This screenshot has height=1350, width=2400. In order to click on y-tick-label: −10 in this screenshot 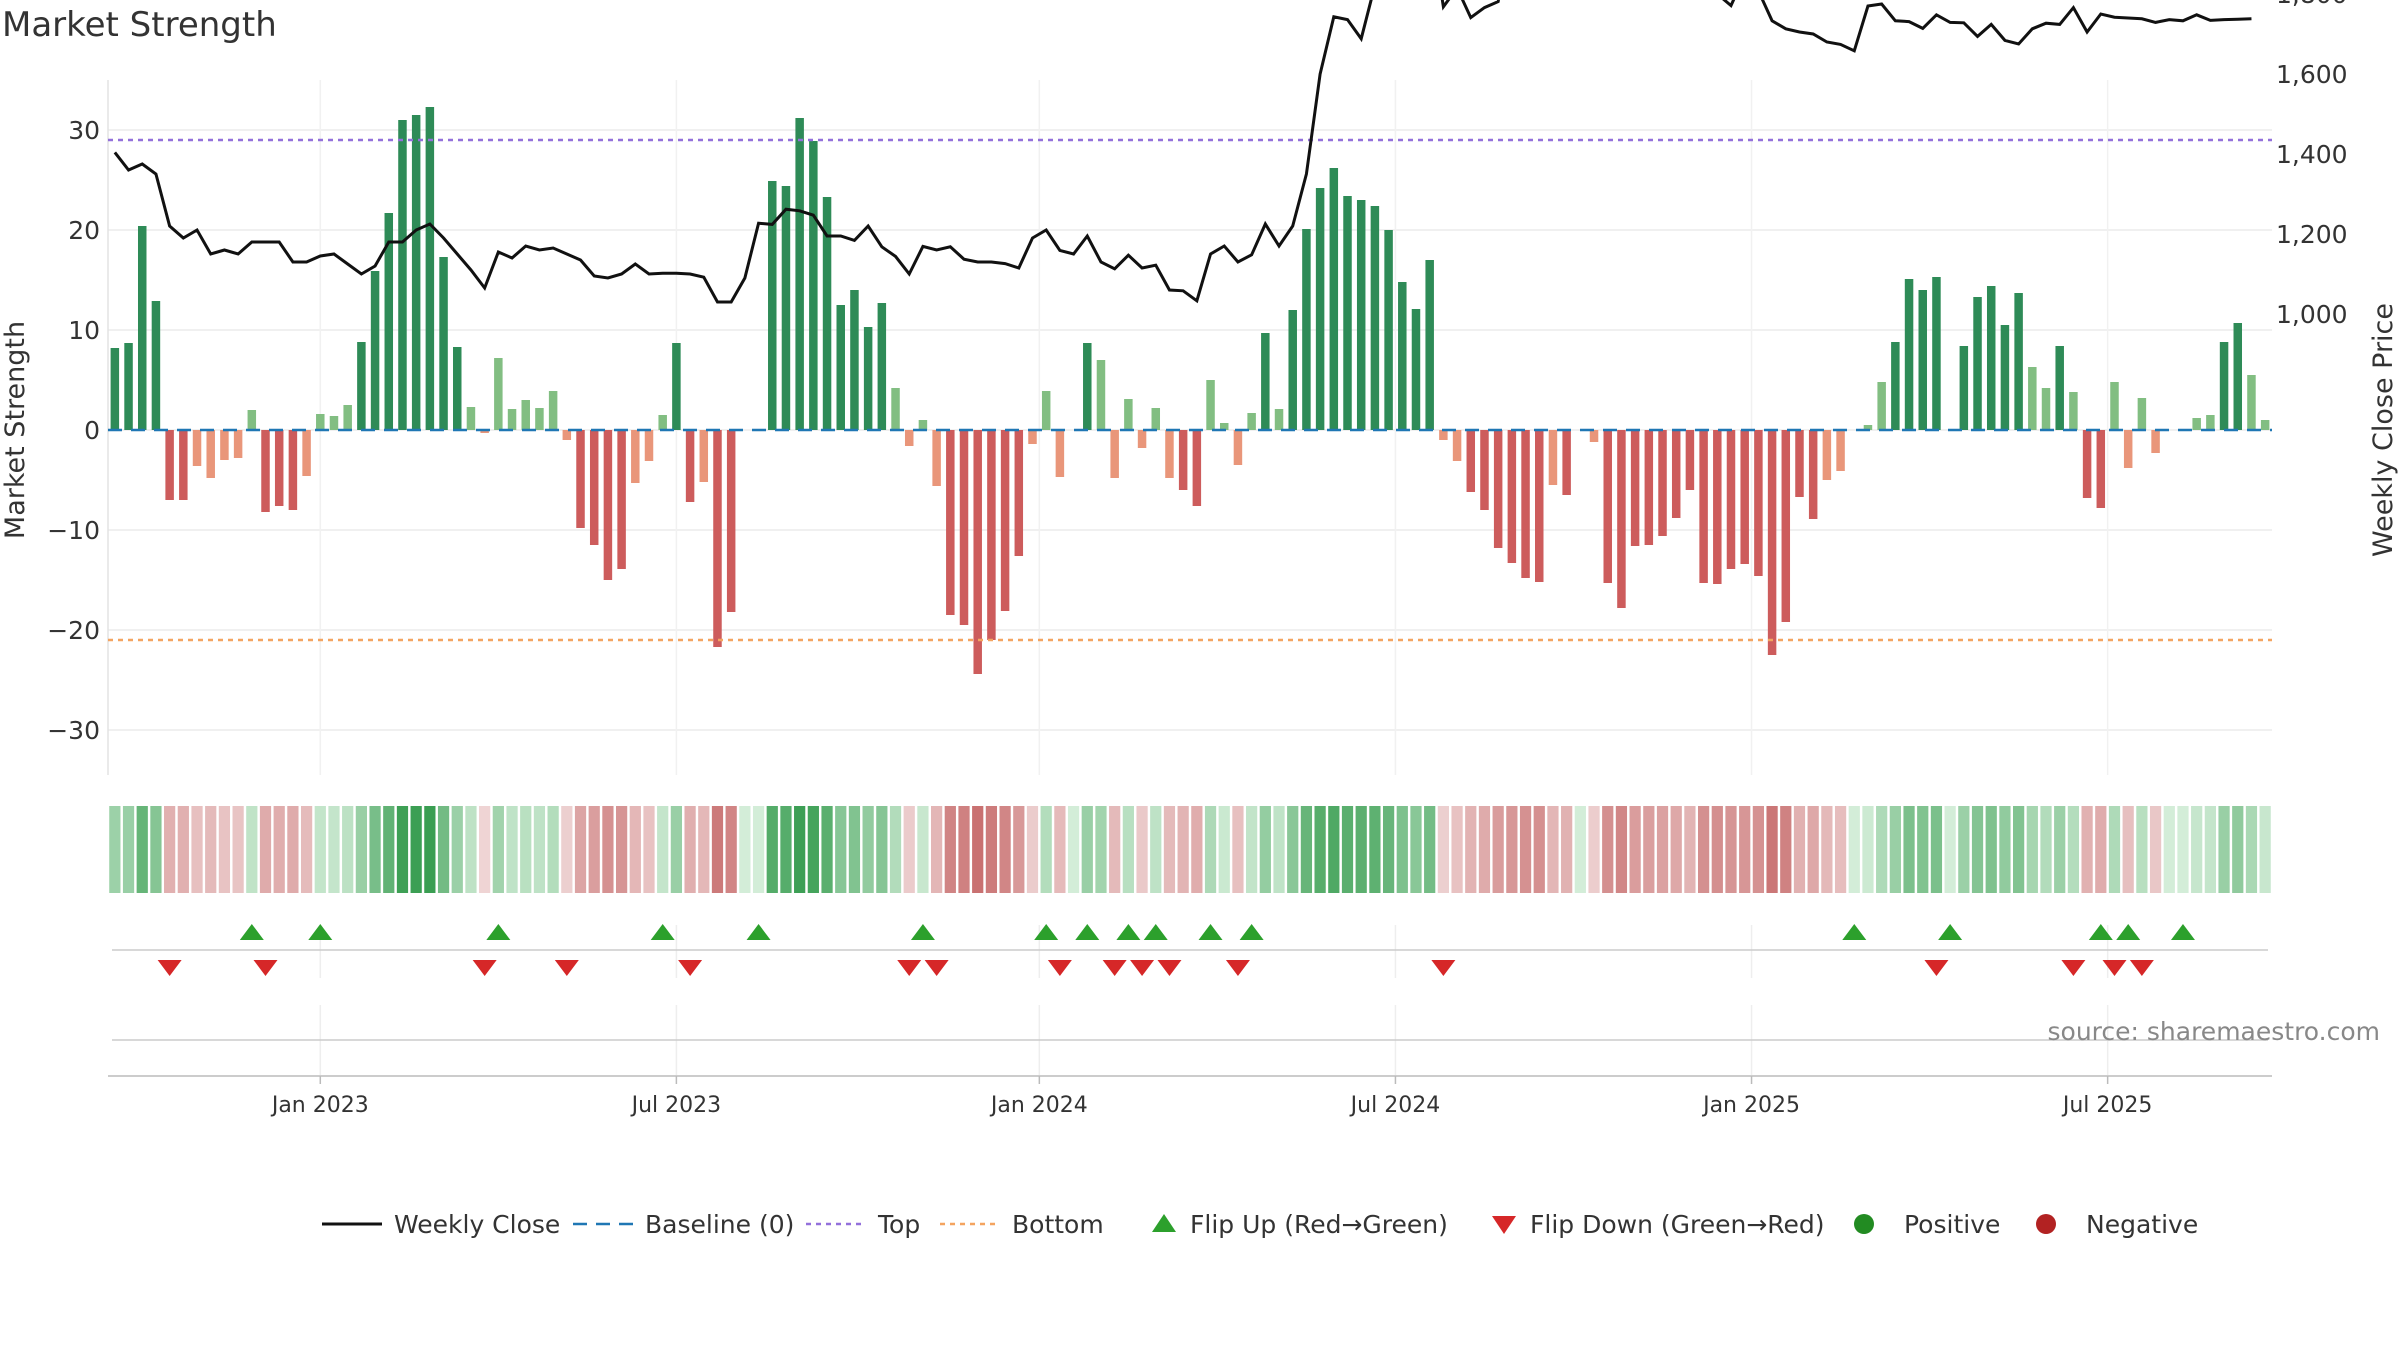, I will do `click(73, 530)`.